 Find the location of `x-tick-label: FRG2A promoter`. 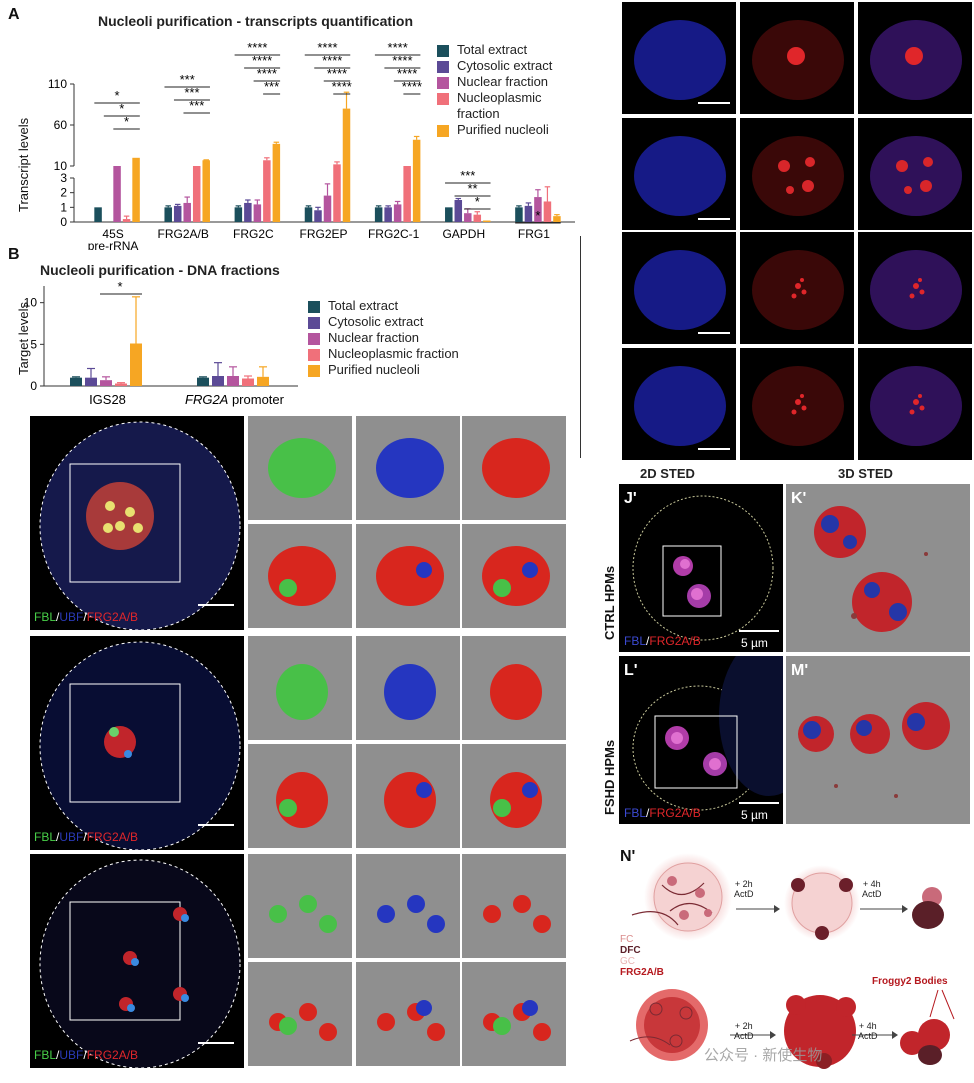

x-tick-label: FRG2A promoter is located at coordinates (235, 399).